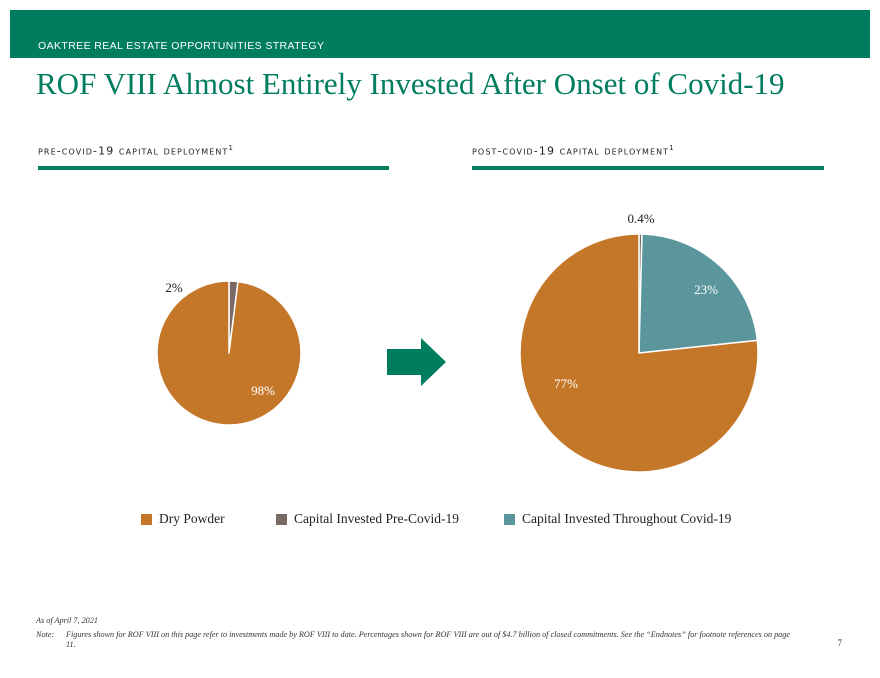 The width and height of the screenshot is (880, 678). I want to click on post-covid-slice-dry-powder, so click(639, 353).